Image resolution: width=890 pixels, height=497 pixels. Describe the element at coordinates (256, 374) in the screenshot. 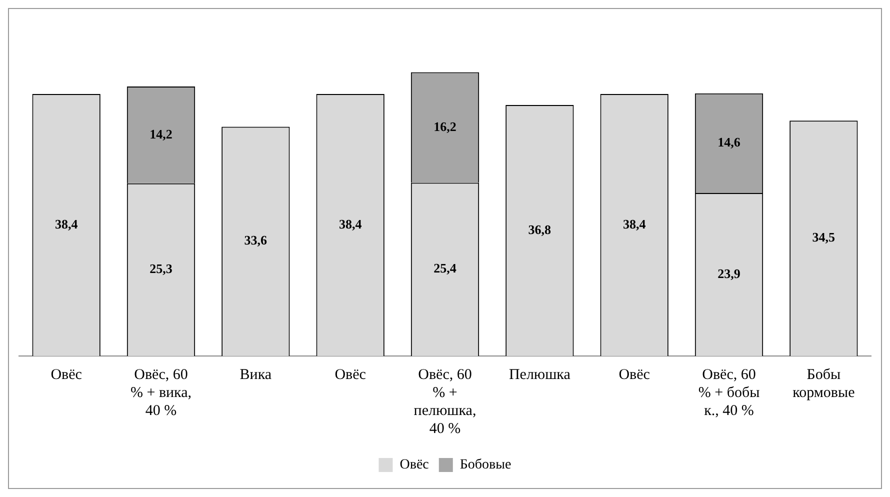

I see `x-tick-label: Вика` at that location.